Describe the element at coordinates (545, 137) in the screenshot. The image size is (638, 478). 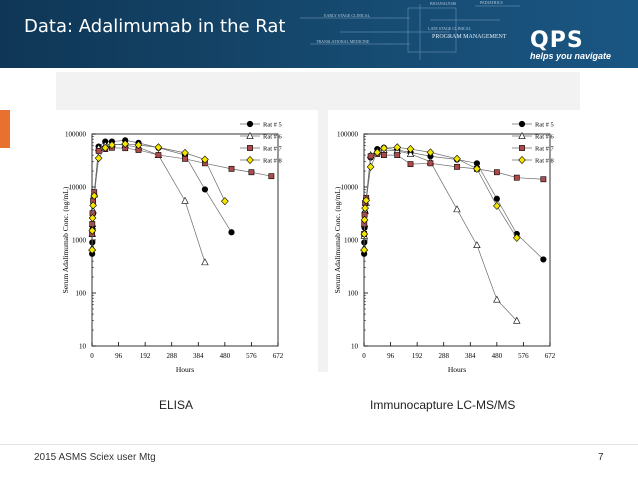
I see `lcms-legend-label: Rat # 6` at that location.